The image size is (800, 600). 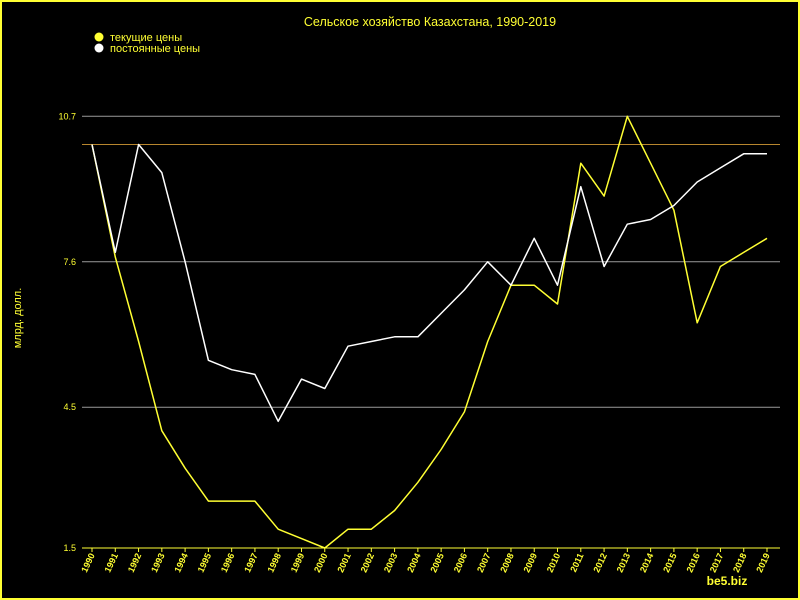 What do you see at coordinates (205, 563) in the screenshot?
I see `x-tick-label: 1995` at bounding box center [205, 563].